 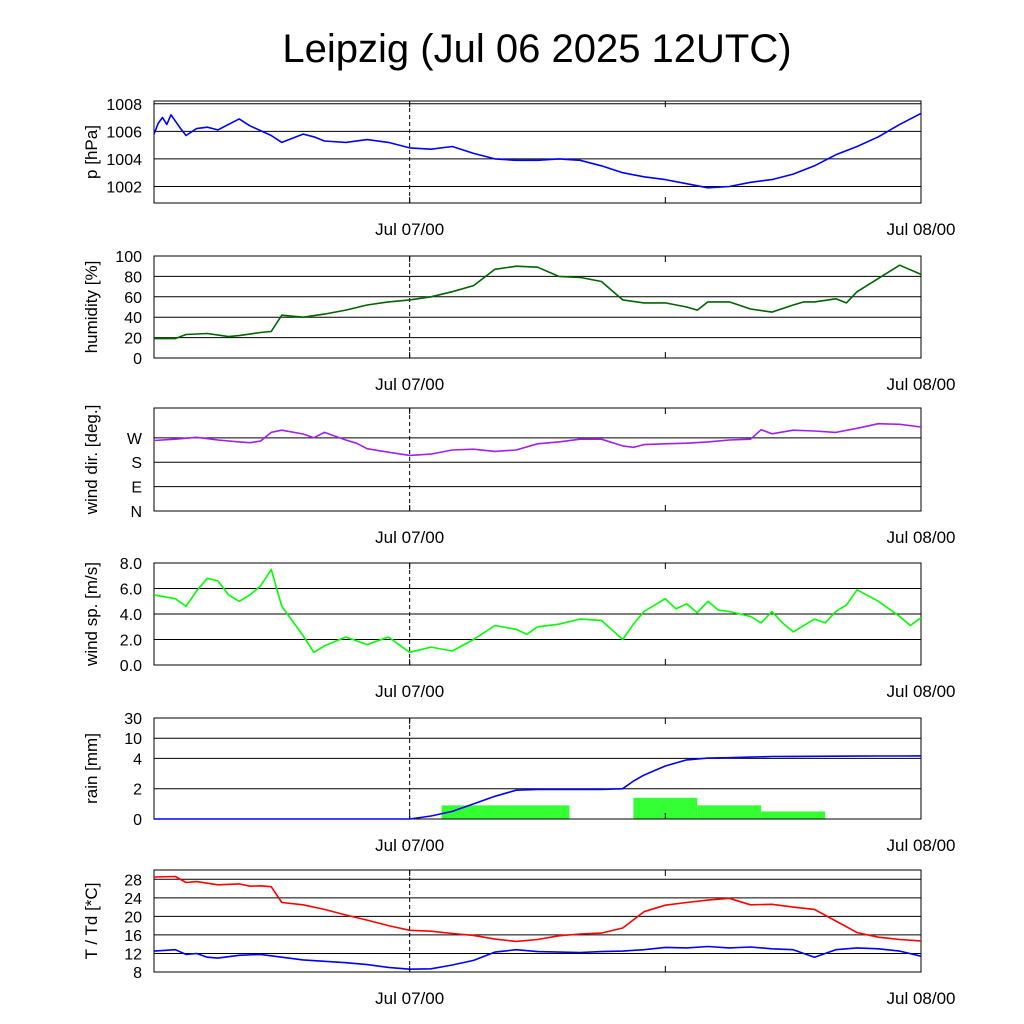 What do you see at coordinates (136, 488) in the screenshot?
I see `y-tick-label: E` at bounding box center [136, 488].